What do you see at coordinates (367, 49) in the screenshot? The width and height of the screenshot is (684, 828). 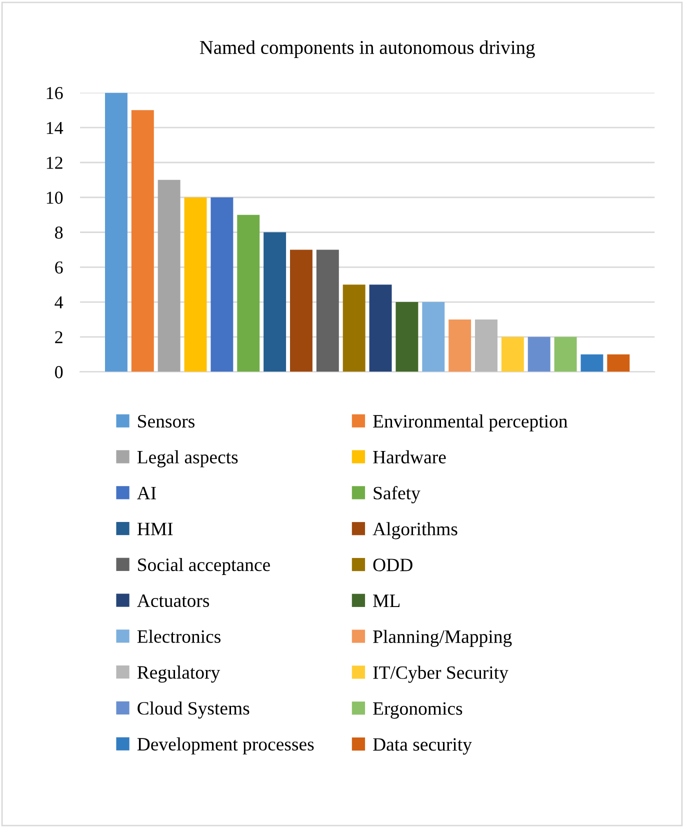 I see `chart-title: Named components in autonomous driving` at bounding box center [367, 49].